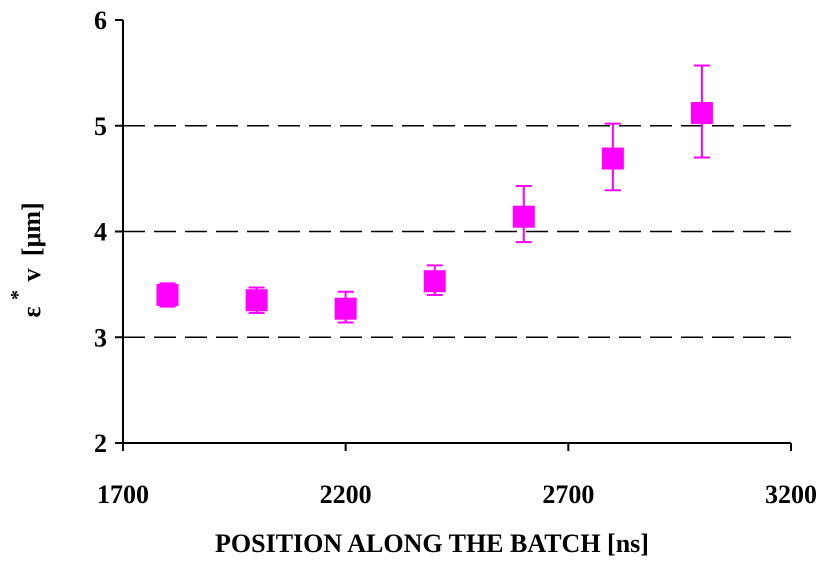 The image size is (838, 577). What do you see at coordinates (123, 494) in the screenshot?
I see `x-tick-label: 1700` at bounding box center [123, 494].